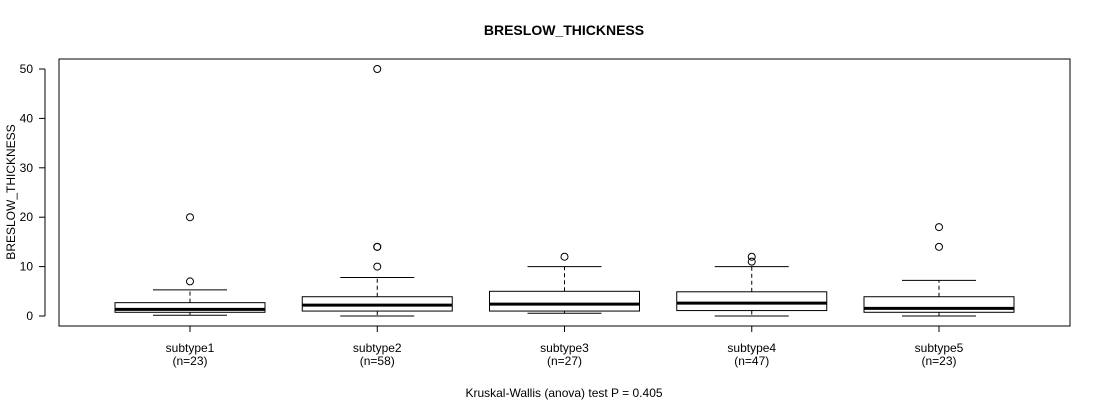 This screenshot has width=1100, height=405. What do you see at coordinates (27, 118) in the screenshot?
I see `y-tick-label: 40` at bounding box center [27, 118].